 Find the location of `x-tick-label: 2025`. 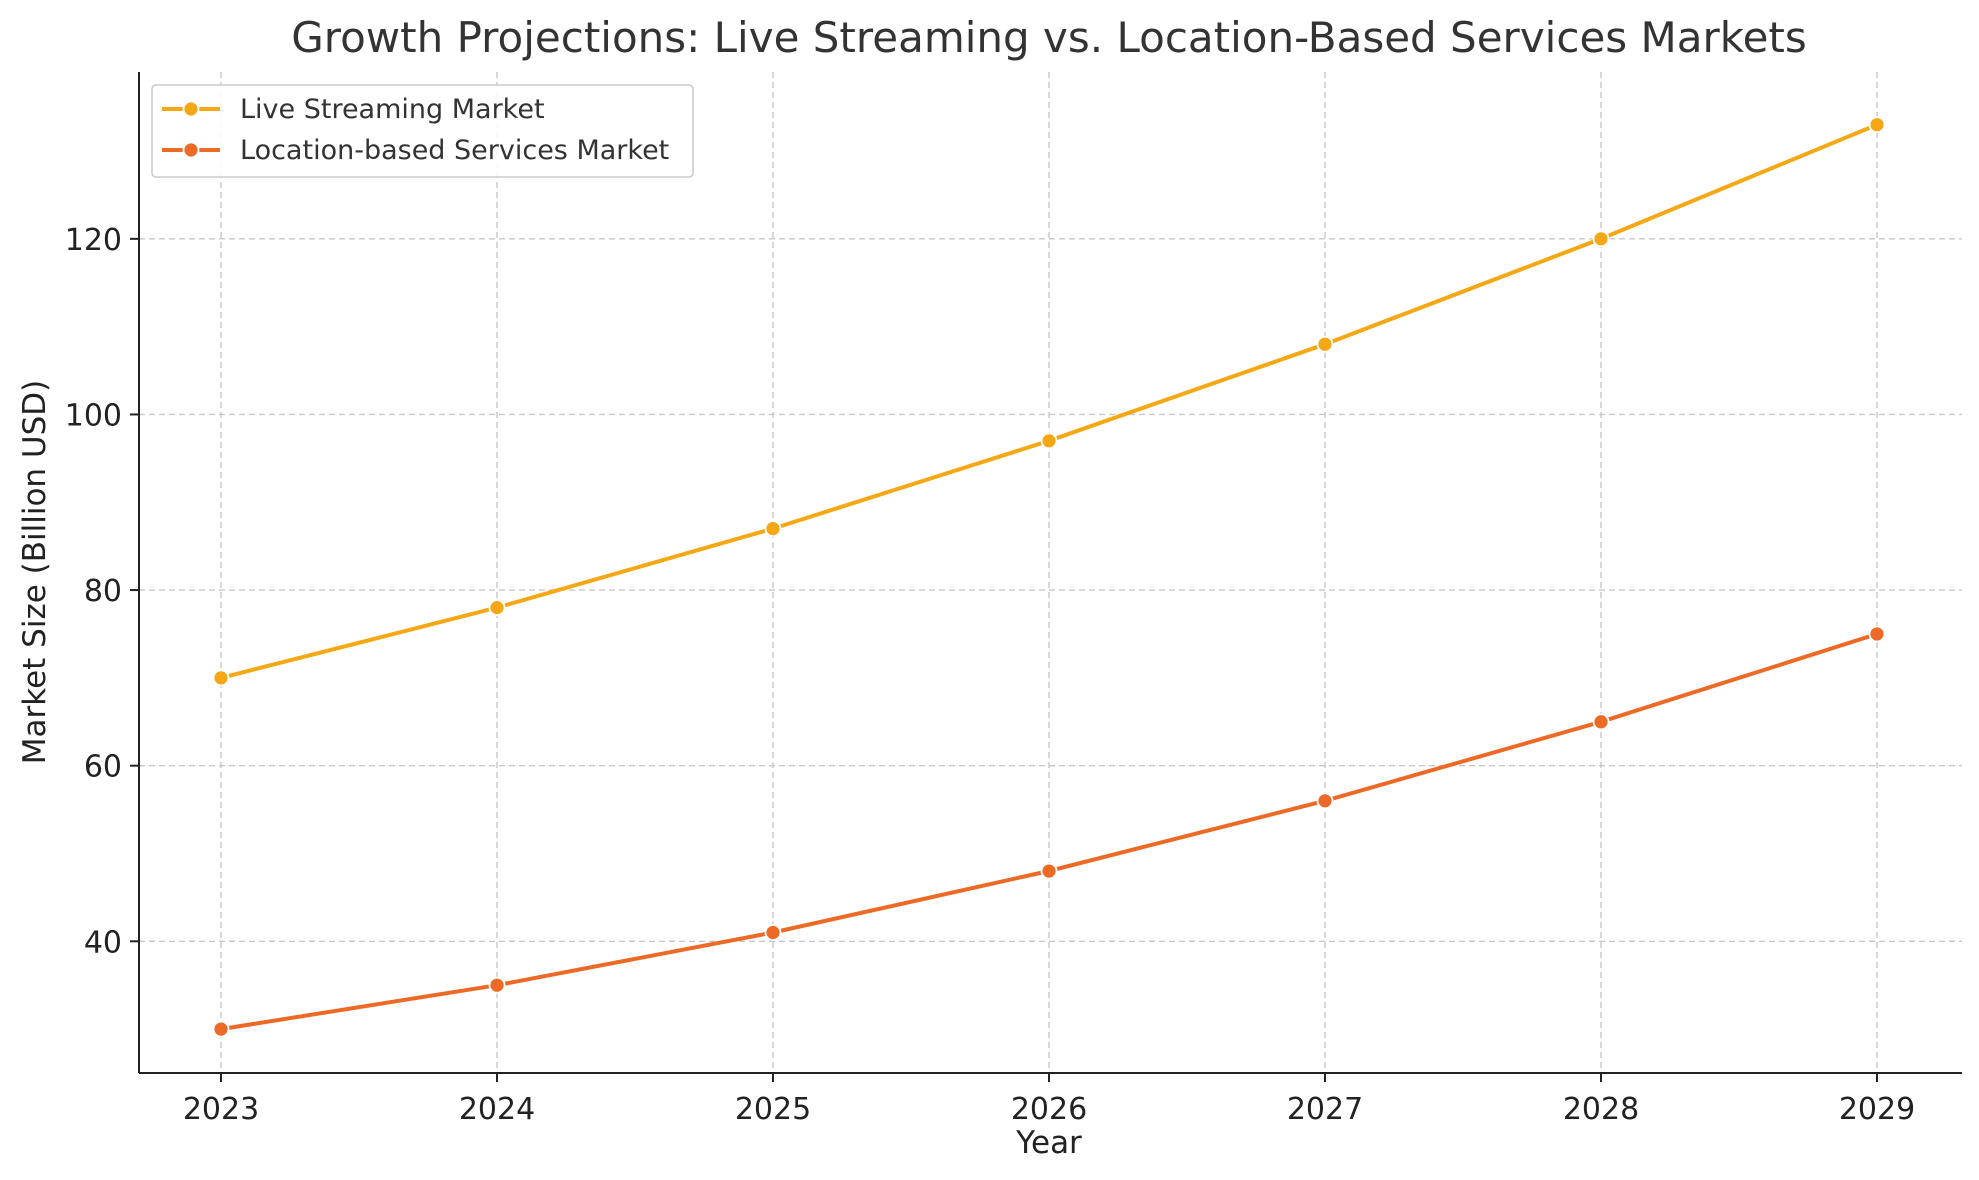

x-tick-label: 2025 is located at coordinates (773, 1109).